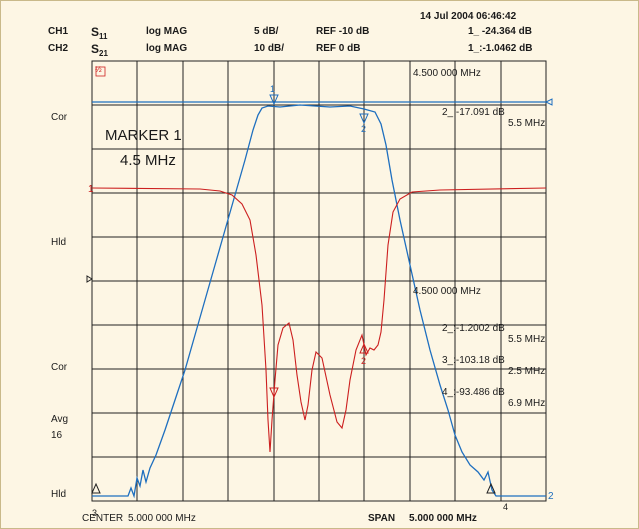 The height and width of the screenshot is (529, 639). Describe the element at coordinates (269, 48) in the screenshot. I see `ch2-scale: 10 dB/` at that location.